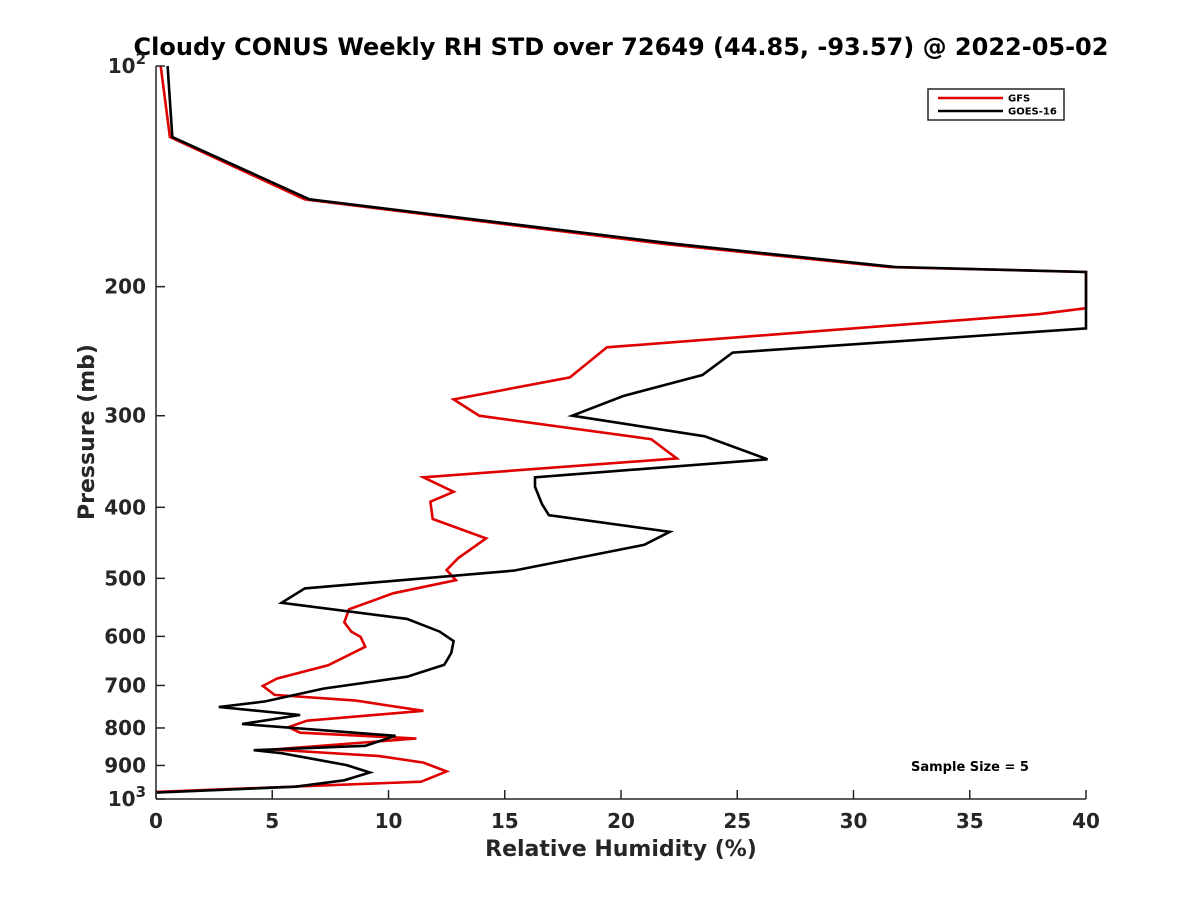 The width and height of the screenshot is (1200, 904). I want to click on y-tick-label: 300, so click(125, 416).